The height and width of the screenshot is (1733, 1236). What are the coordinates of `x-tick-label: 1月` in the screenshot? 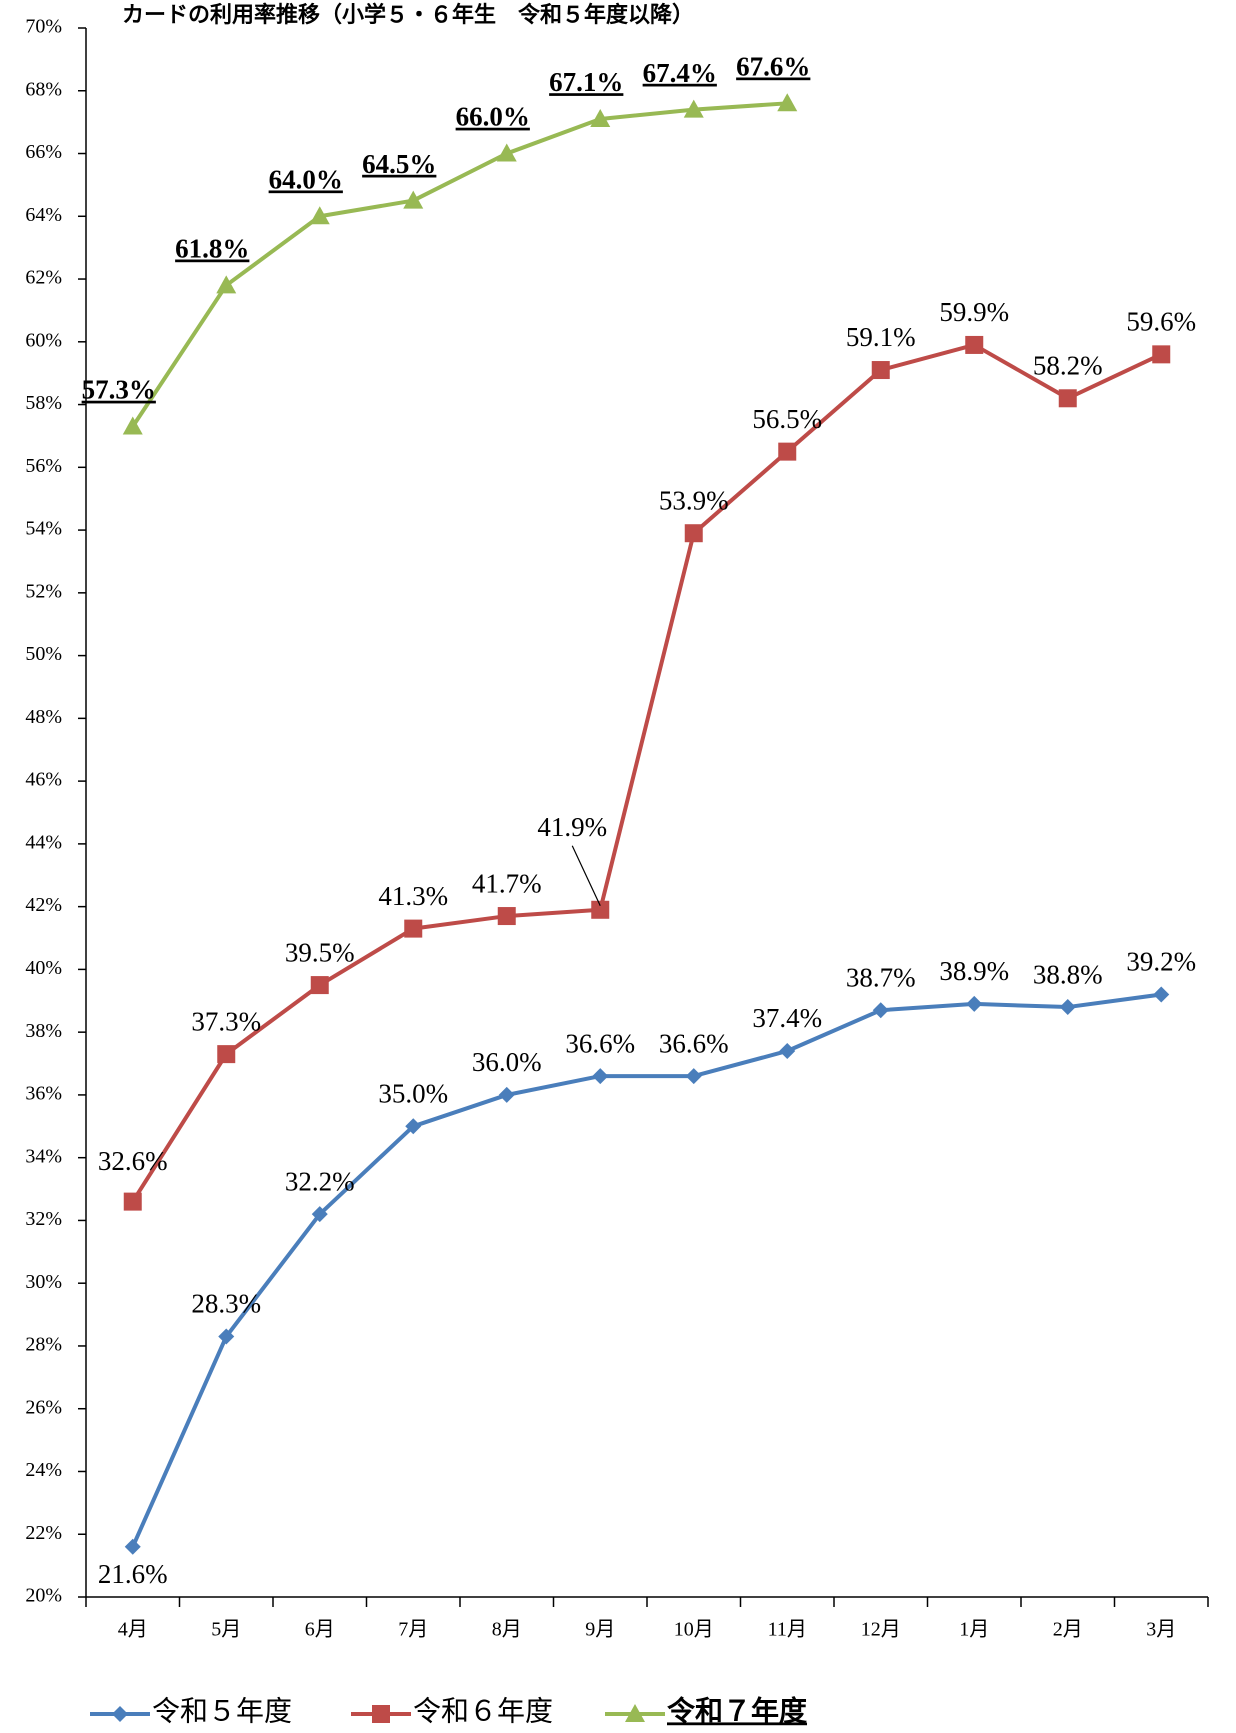 It's located at (974, 1630).